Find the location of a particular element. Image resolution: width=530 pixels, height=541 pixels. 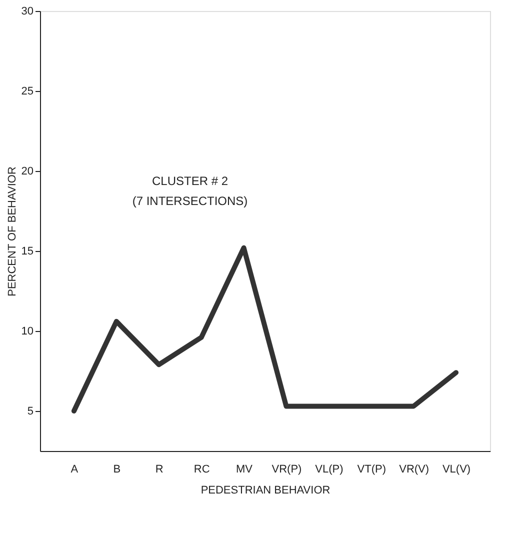

x-tick-label: VR(P) is located at coordinates (287, 470).